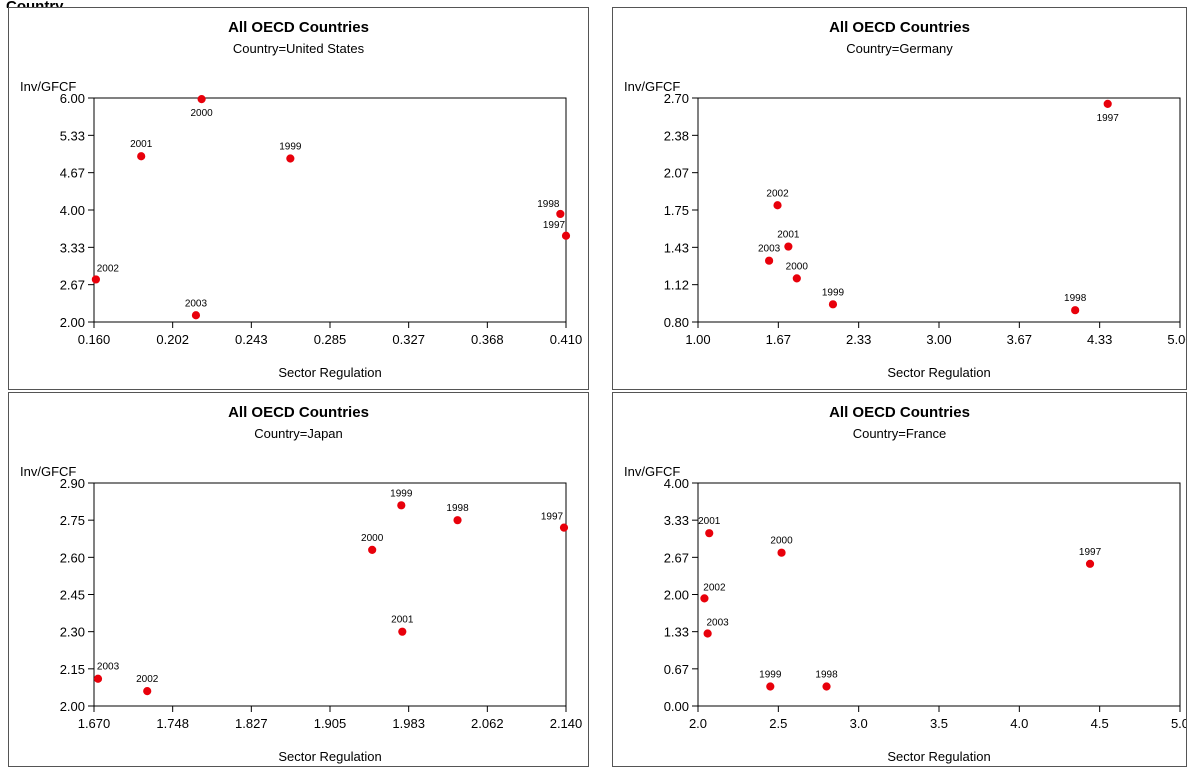  Describe the element at coordinates (676, 210) in the screenshot. I see `y-tick-label: 1.75` at that location.